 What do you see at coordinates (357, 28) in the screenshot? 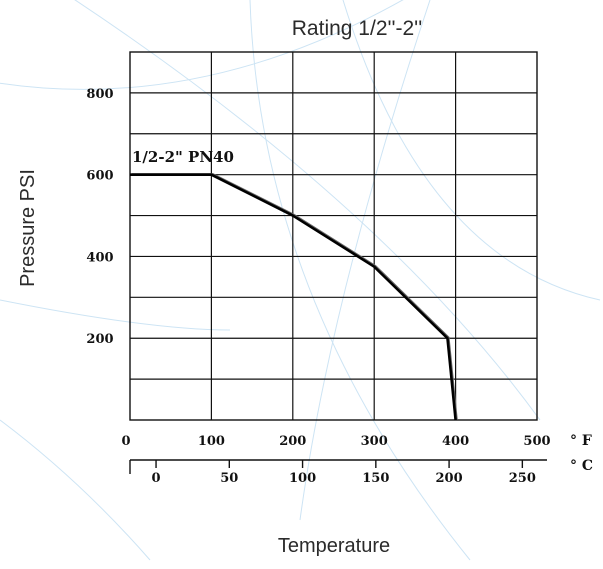
I see `chart-title: Rating 1/2''-2''` at bounding box center [357, 28].